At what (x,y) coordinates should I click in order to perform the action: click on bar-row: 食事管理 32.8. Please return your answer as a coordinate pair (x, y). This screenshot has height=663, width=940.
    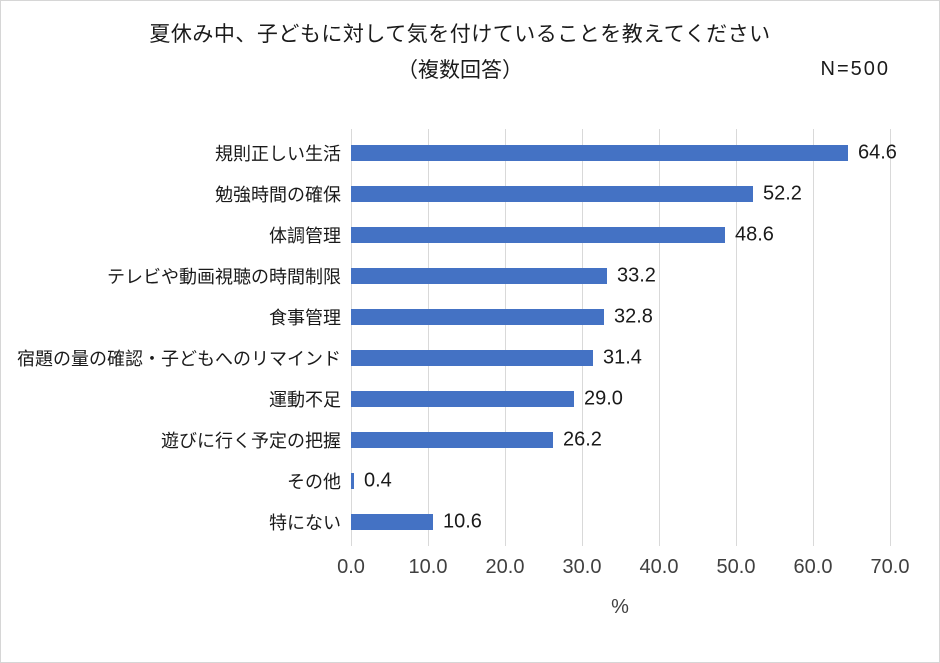
    Looking at the image, I should click on (470, 317).